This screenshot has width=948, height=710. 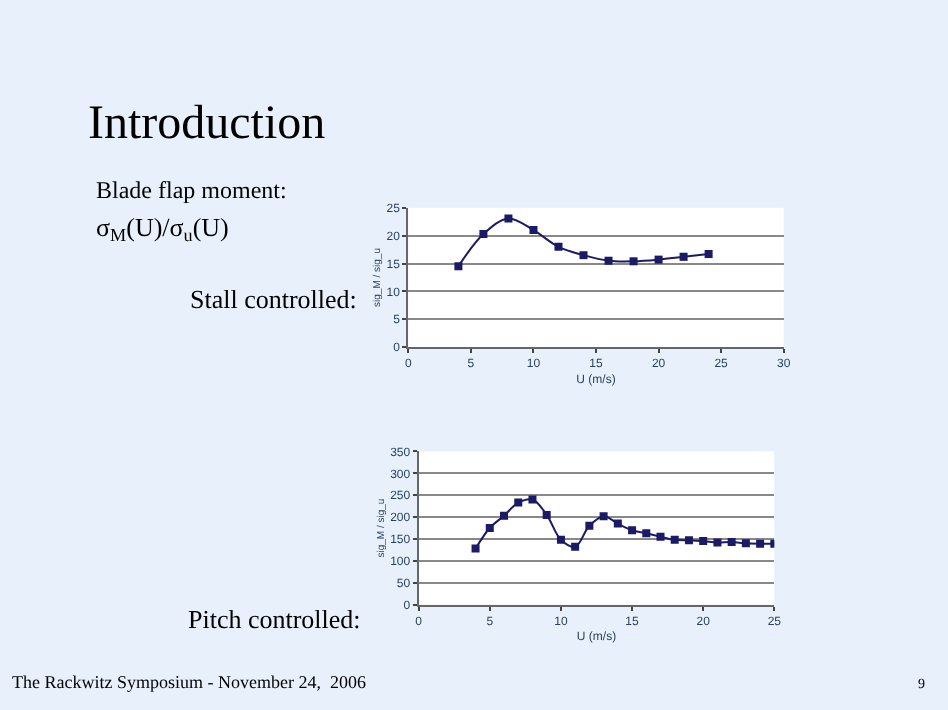 What do you see at coordinates (162, 229) in the screenshot?
I see `text: σ$_{M}$(U)/σ$_{u}$(U)` at bounding box center [162, 229].